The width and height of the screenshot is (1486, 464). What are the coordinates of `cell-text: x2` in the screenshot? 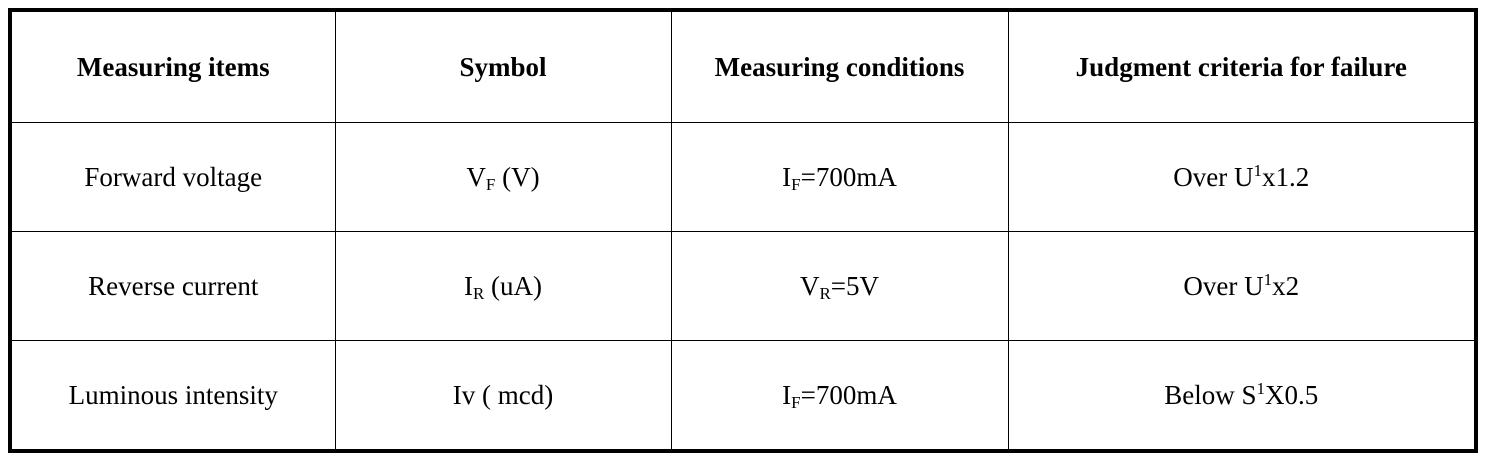 It's located at (1286, 285).